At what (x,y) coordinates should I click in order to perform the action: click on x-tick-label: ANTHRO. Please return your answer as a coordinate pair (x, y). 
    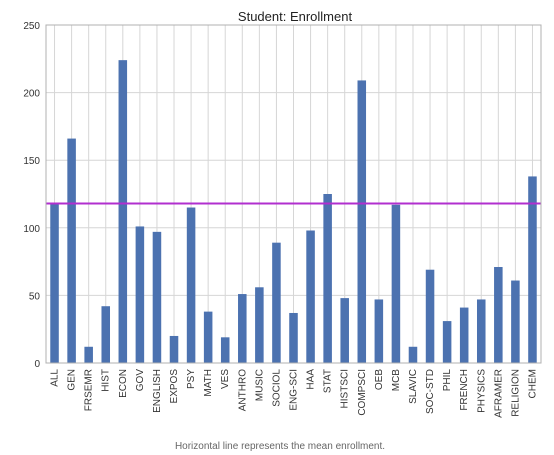
    Looking at the image, I should click on (242, 390).